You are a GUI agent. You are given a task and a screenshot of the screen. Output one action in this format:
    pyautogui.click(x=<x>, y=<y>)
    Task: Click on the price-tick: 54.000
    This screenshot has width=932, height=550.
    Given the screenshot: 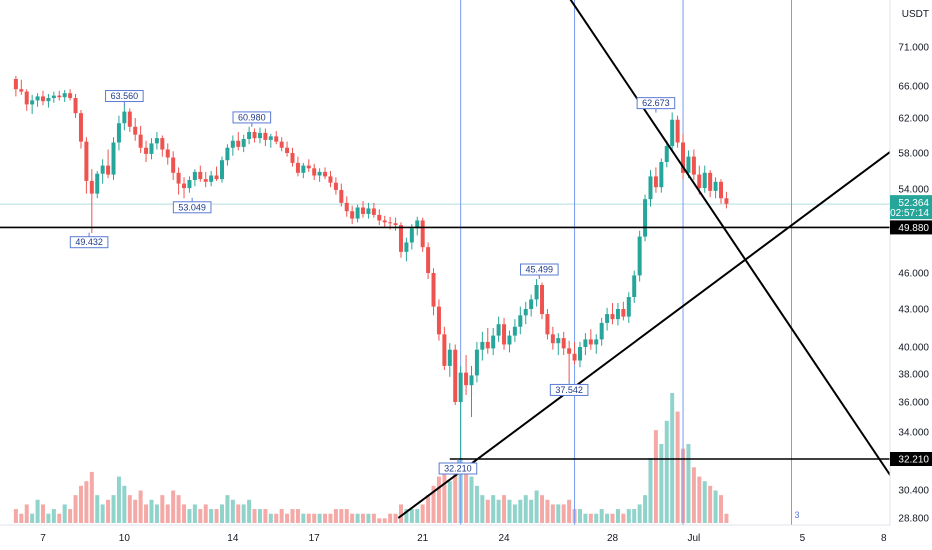 What is the action you would take?
    pyautogui.click(x=913, y=190)
    